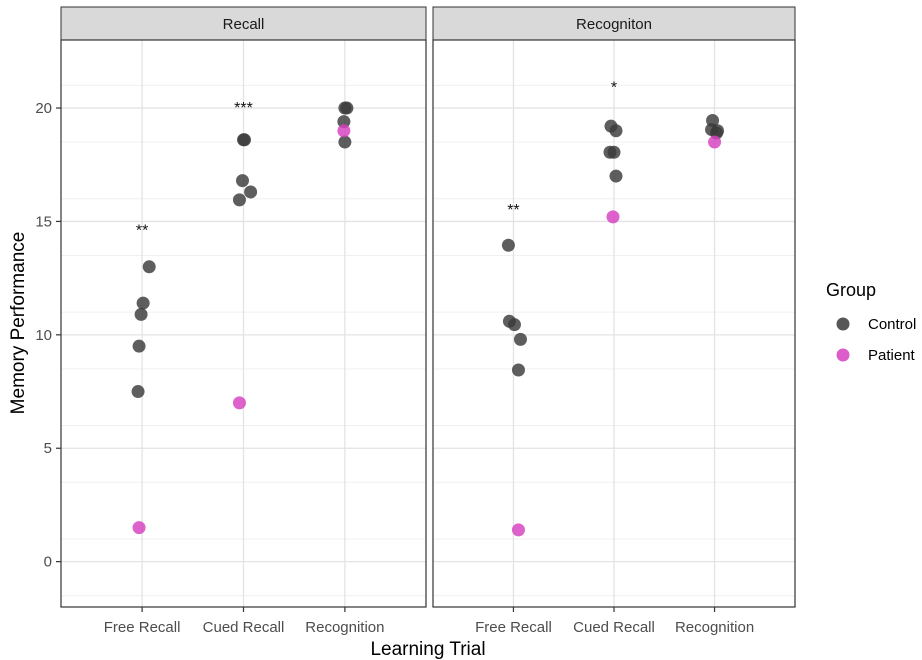 The width and height of the screenshot is (922, 660). I want to click on legend-label-control: Control, so click(892, 324).